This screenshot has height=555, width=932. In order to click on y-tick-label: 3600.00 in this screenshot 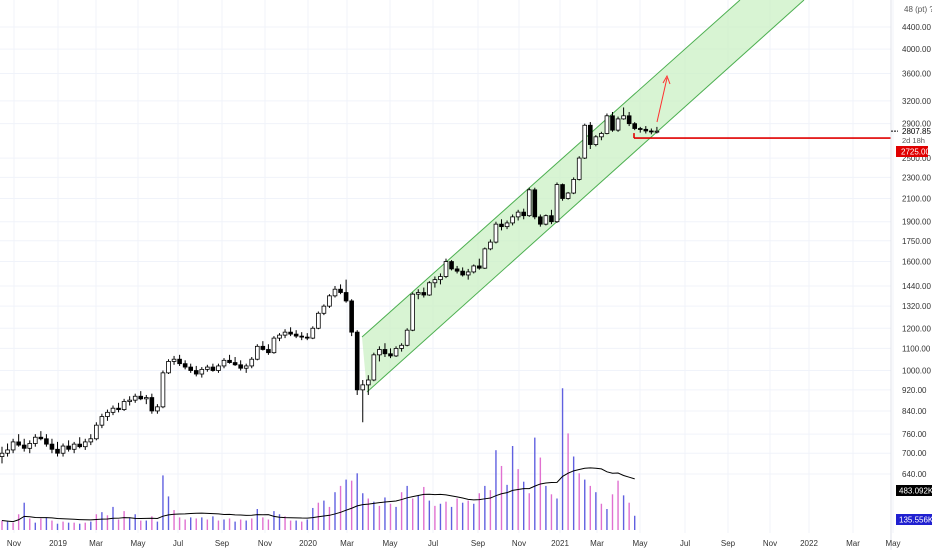, I will do `click(916, 74)`.